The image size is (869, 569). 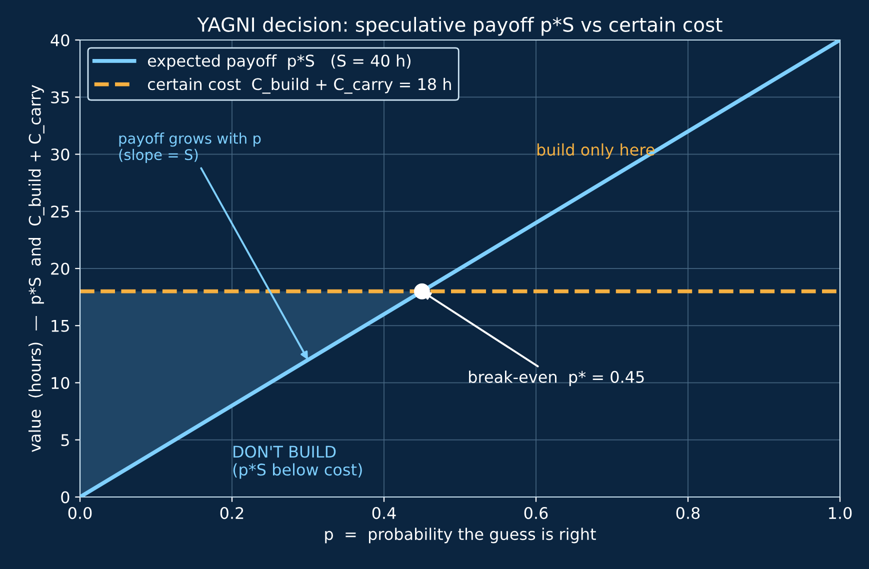 I want to click on y-tick-label: 15, so click(x=60, y=326).